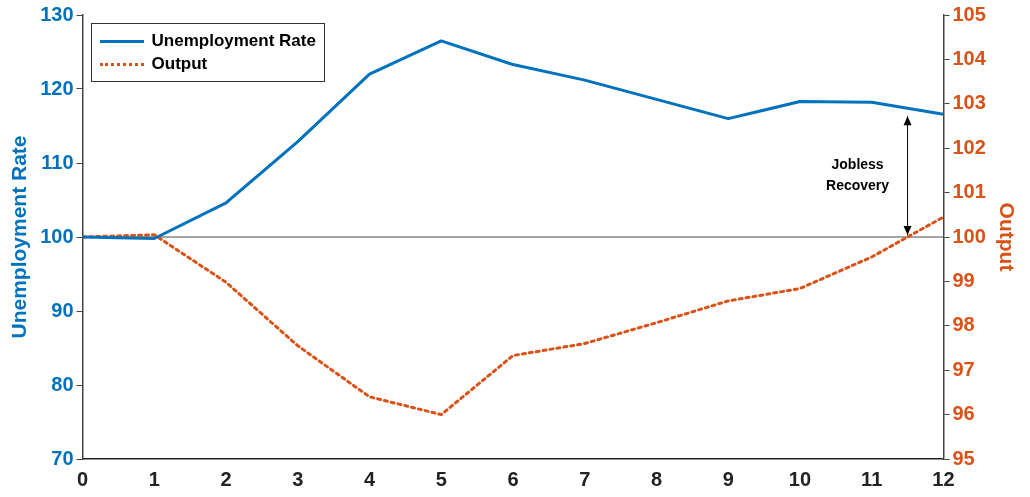 The width and height of the screenshot is (1030, 497). What do you see at coordinates (969, 235) in the screenshot?
I see `y2-tick-label: 100` at bounding box center [969, 235].